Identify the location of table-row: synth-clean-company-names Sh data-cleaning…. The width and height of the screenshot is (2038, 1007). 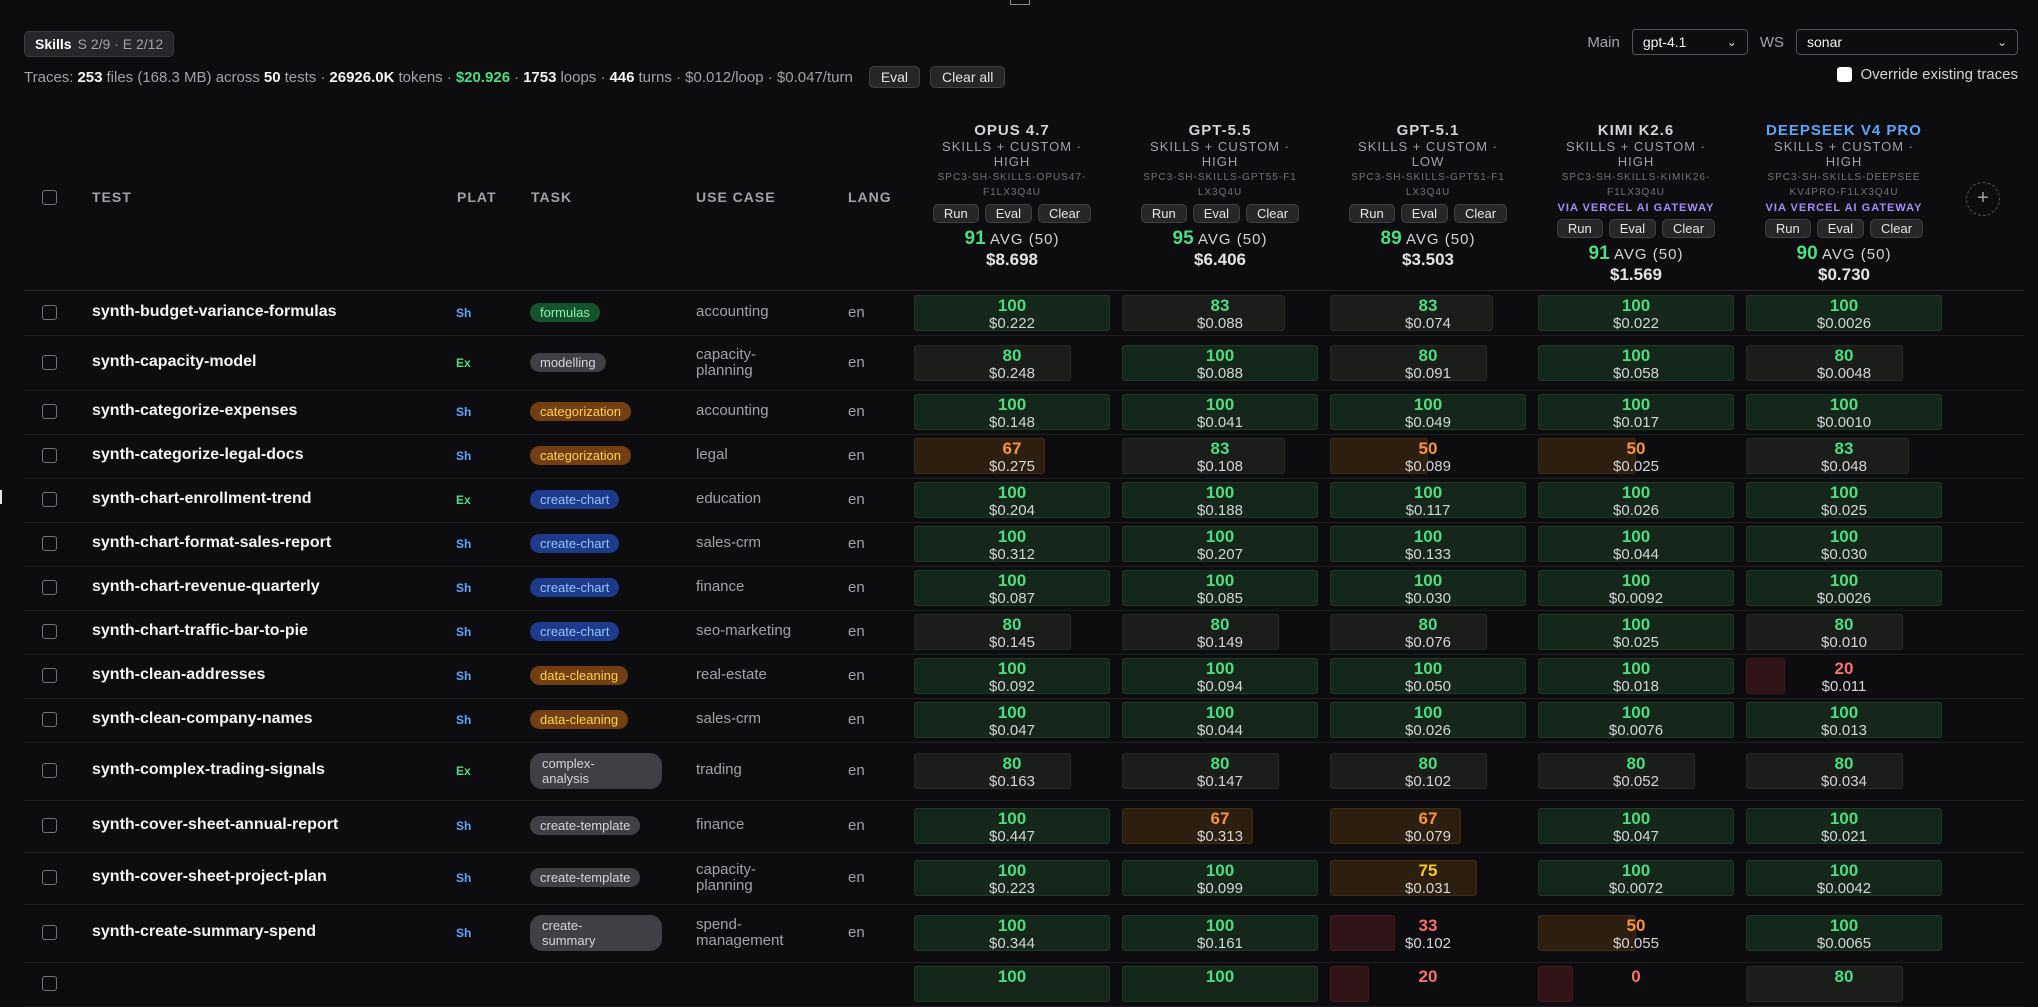
(1024, 720).